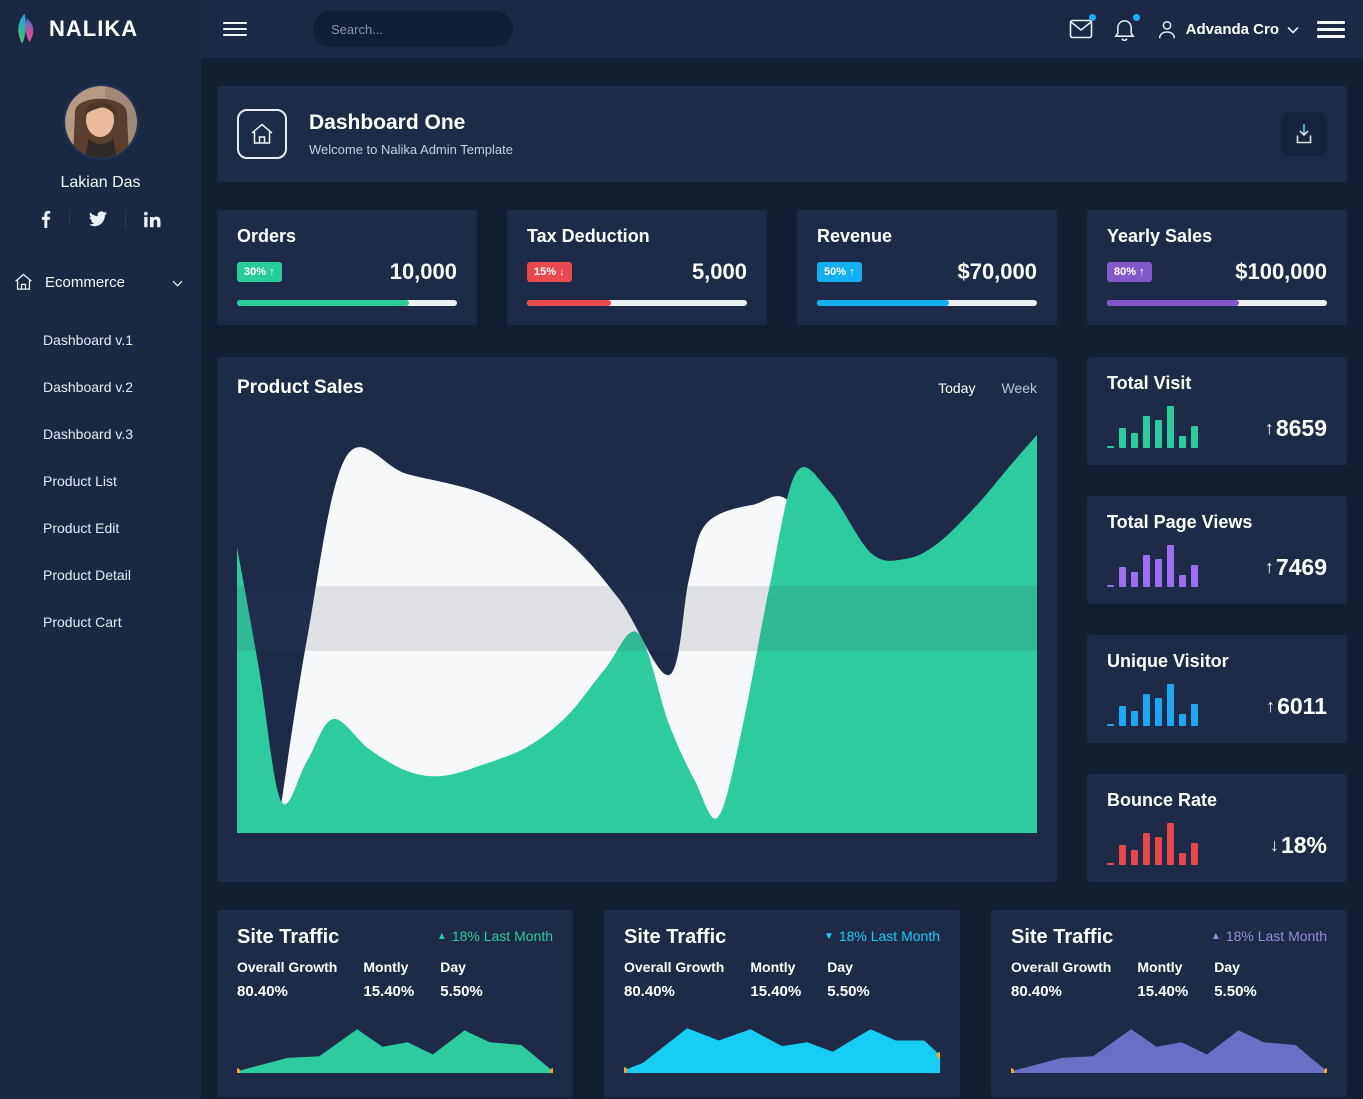  What do you see at coordinates (1166, 29) in the screenshot?
I see `user-icon` at bounding box center [1166, 29].